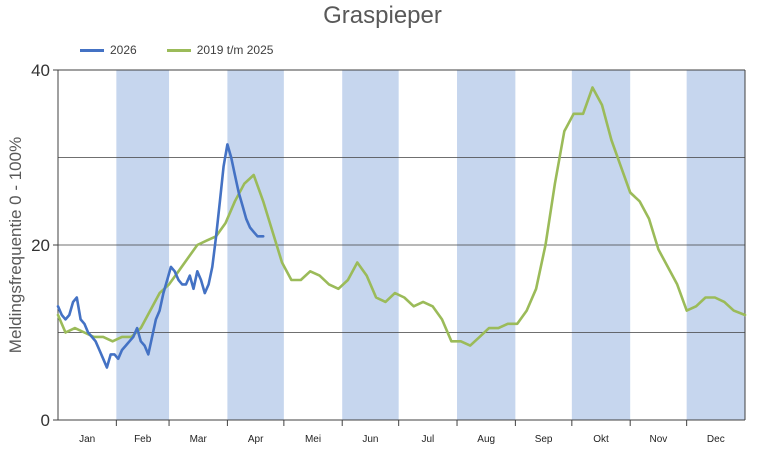 The width and height of the screenshot is (765, 450). I want to click on legend-label-2019-2025: 2019 t/m 2025, so click(235, 50).